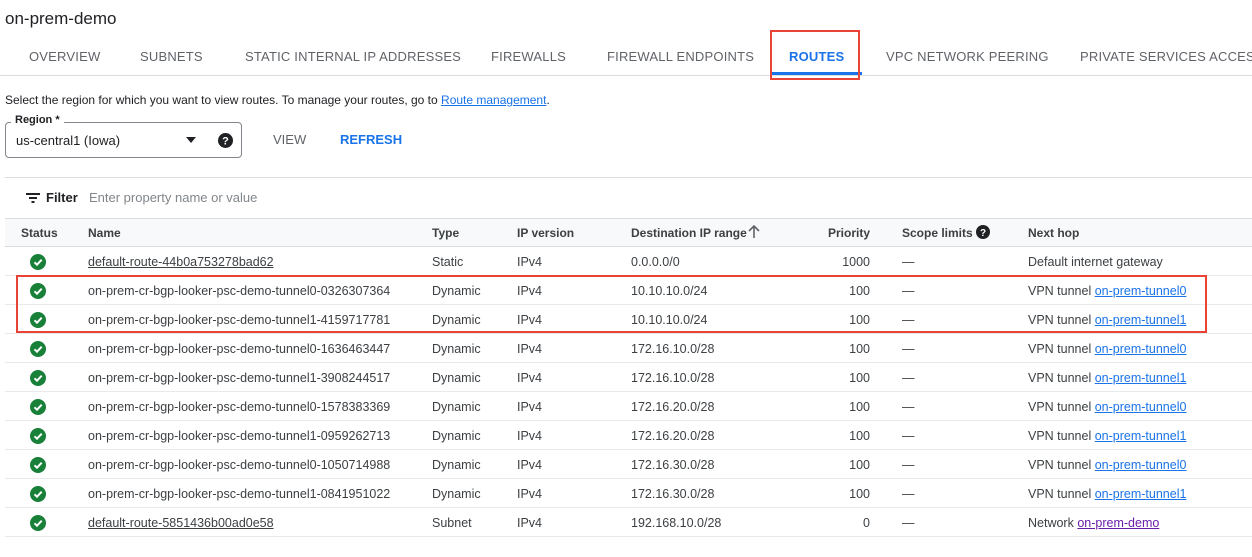  Describe the element at coordinates (529, 56) in the screenshot. I see `tab: FIREWALLS` at that location.